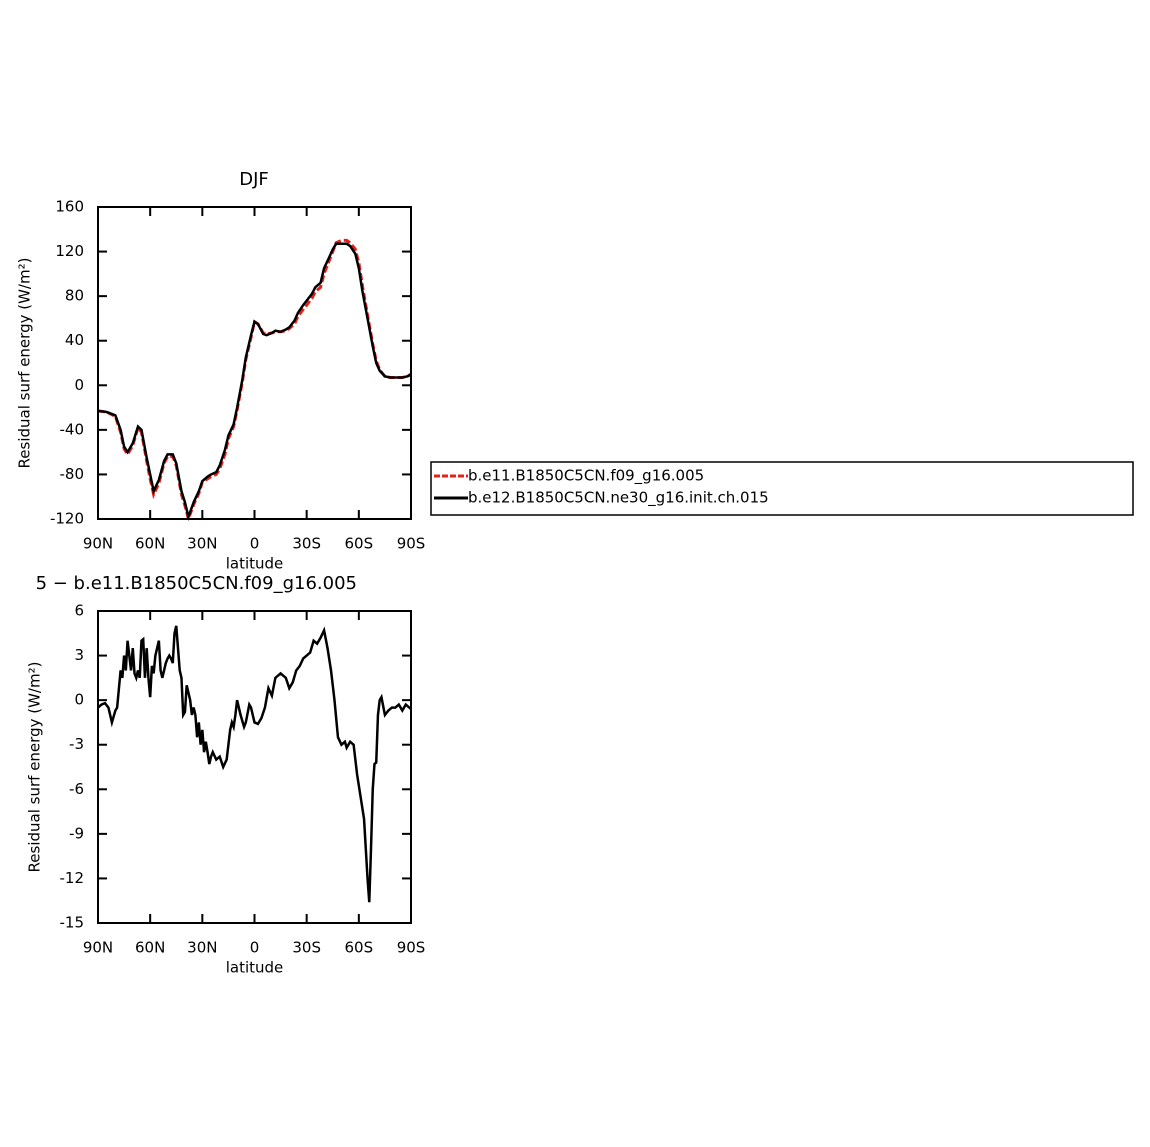 This screenshot has width=1150, height=1147. What do you see at coordinates (76, 744) in the screenshot?
I see `y-tick-label: -3` at bounding box center [76, 744].